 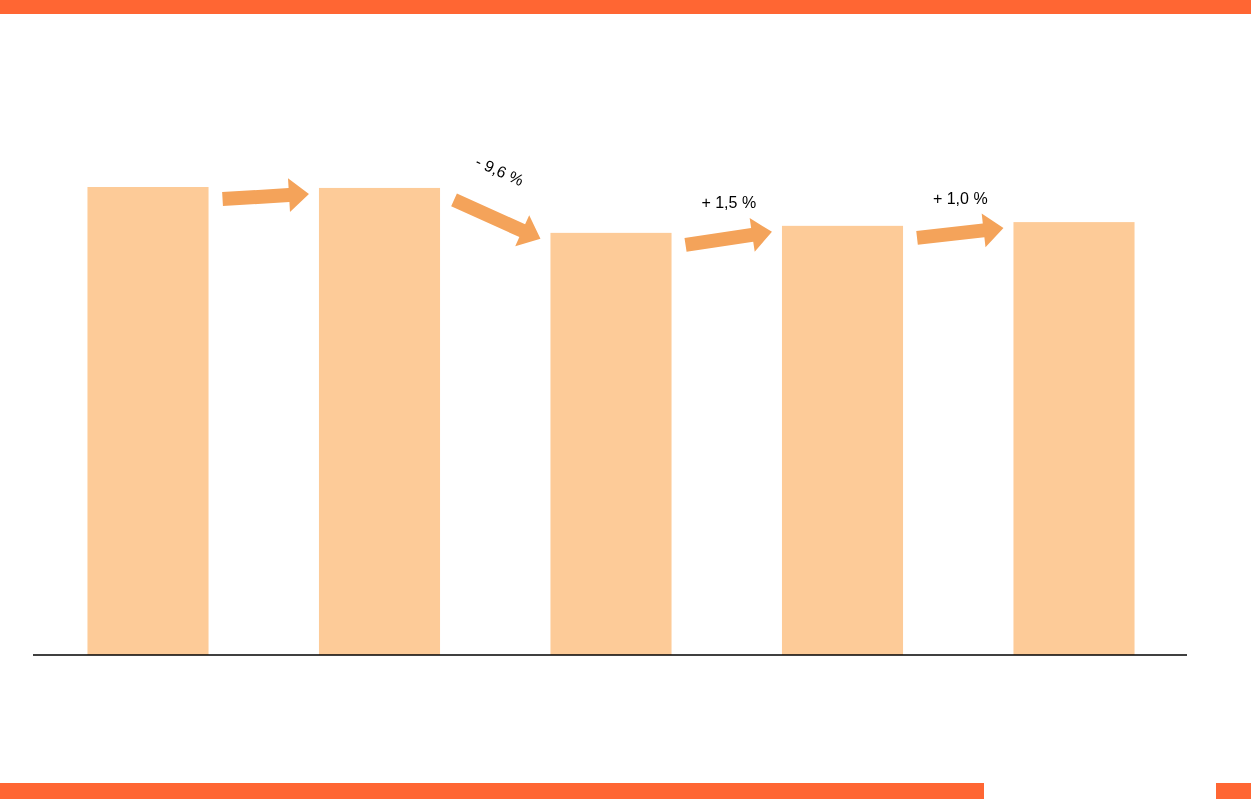 What do you see at coordinates (729, 202) in the screenshot?
I see `annotation: + 1,5 %` at bounding box center [729, 202].